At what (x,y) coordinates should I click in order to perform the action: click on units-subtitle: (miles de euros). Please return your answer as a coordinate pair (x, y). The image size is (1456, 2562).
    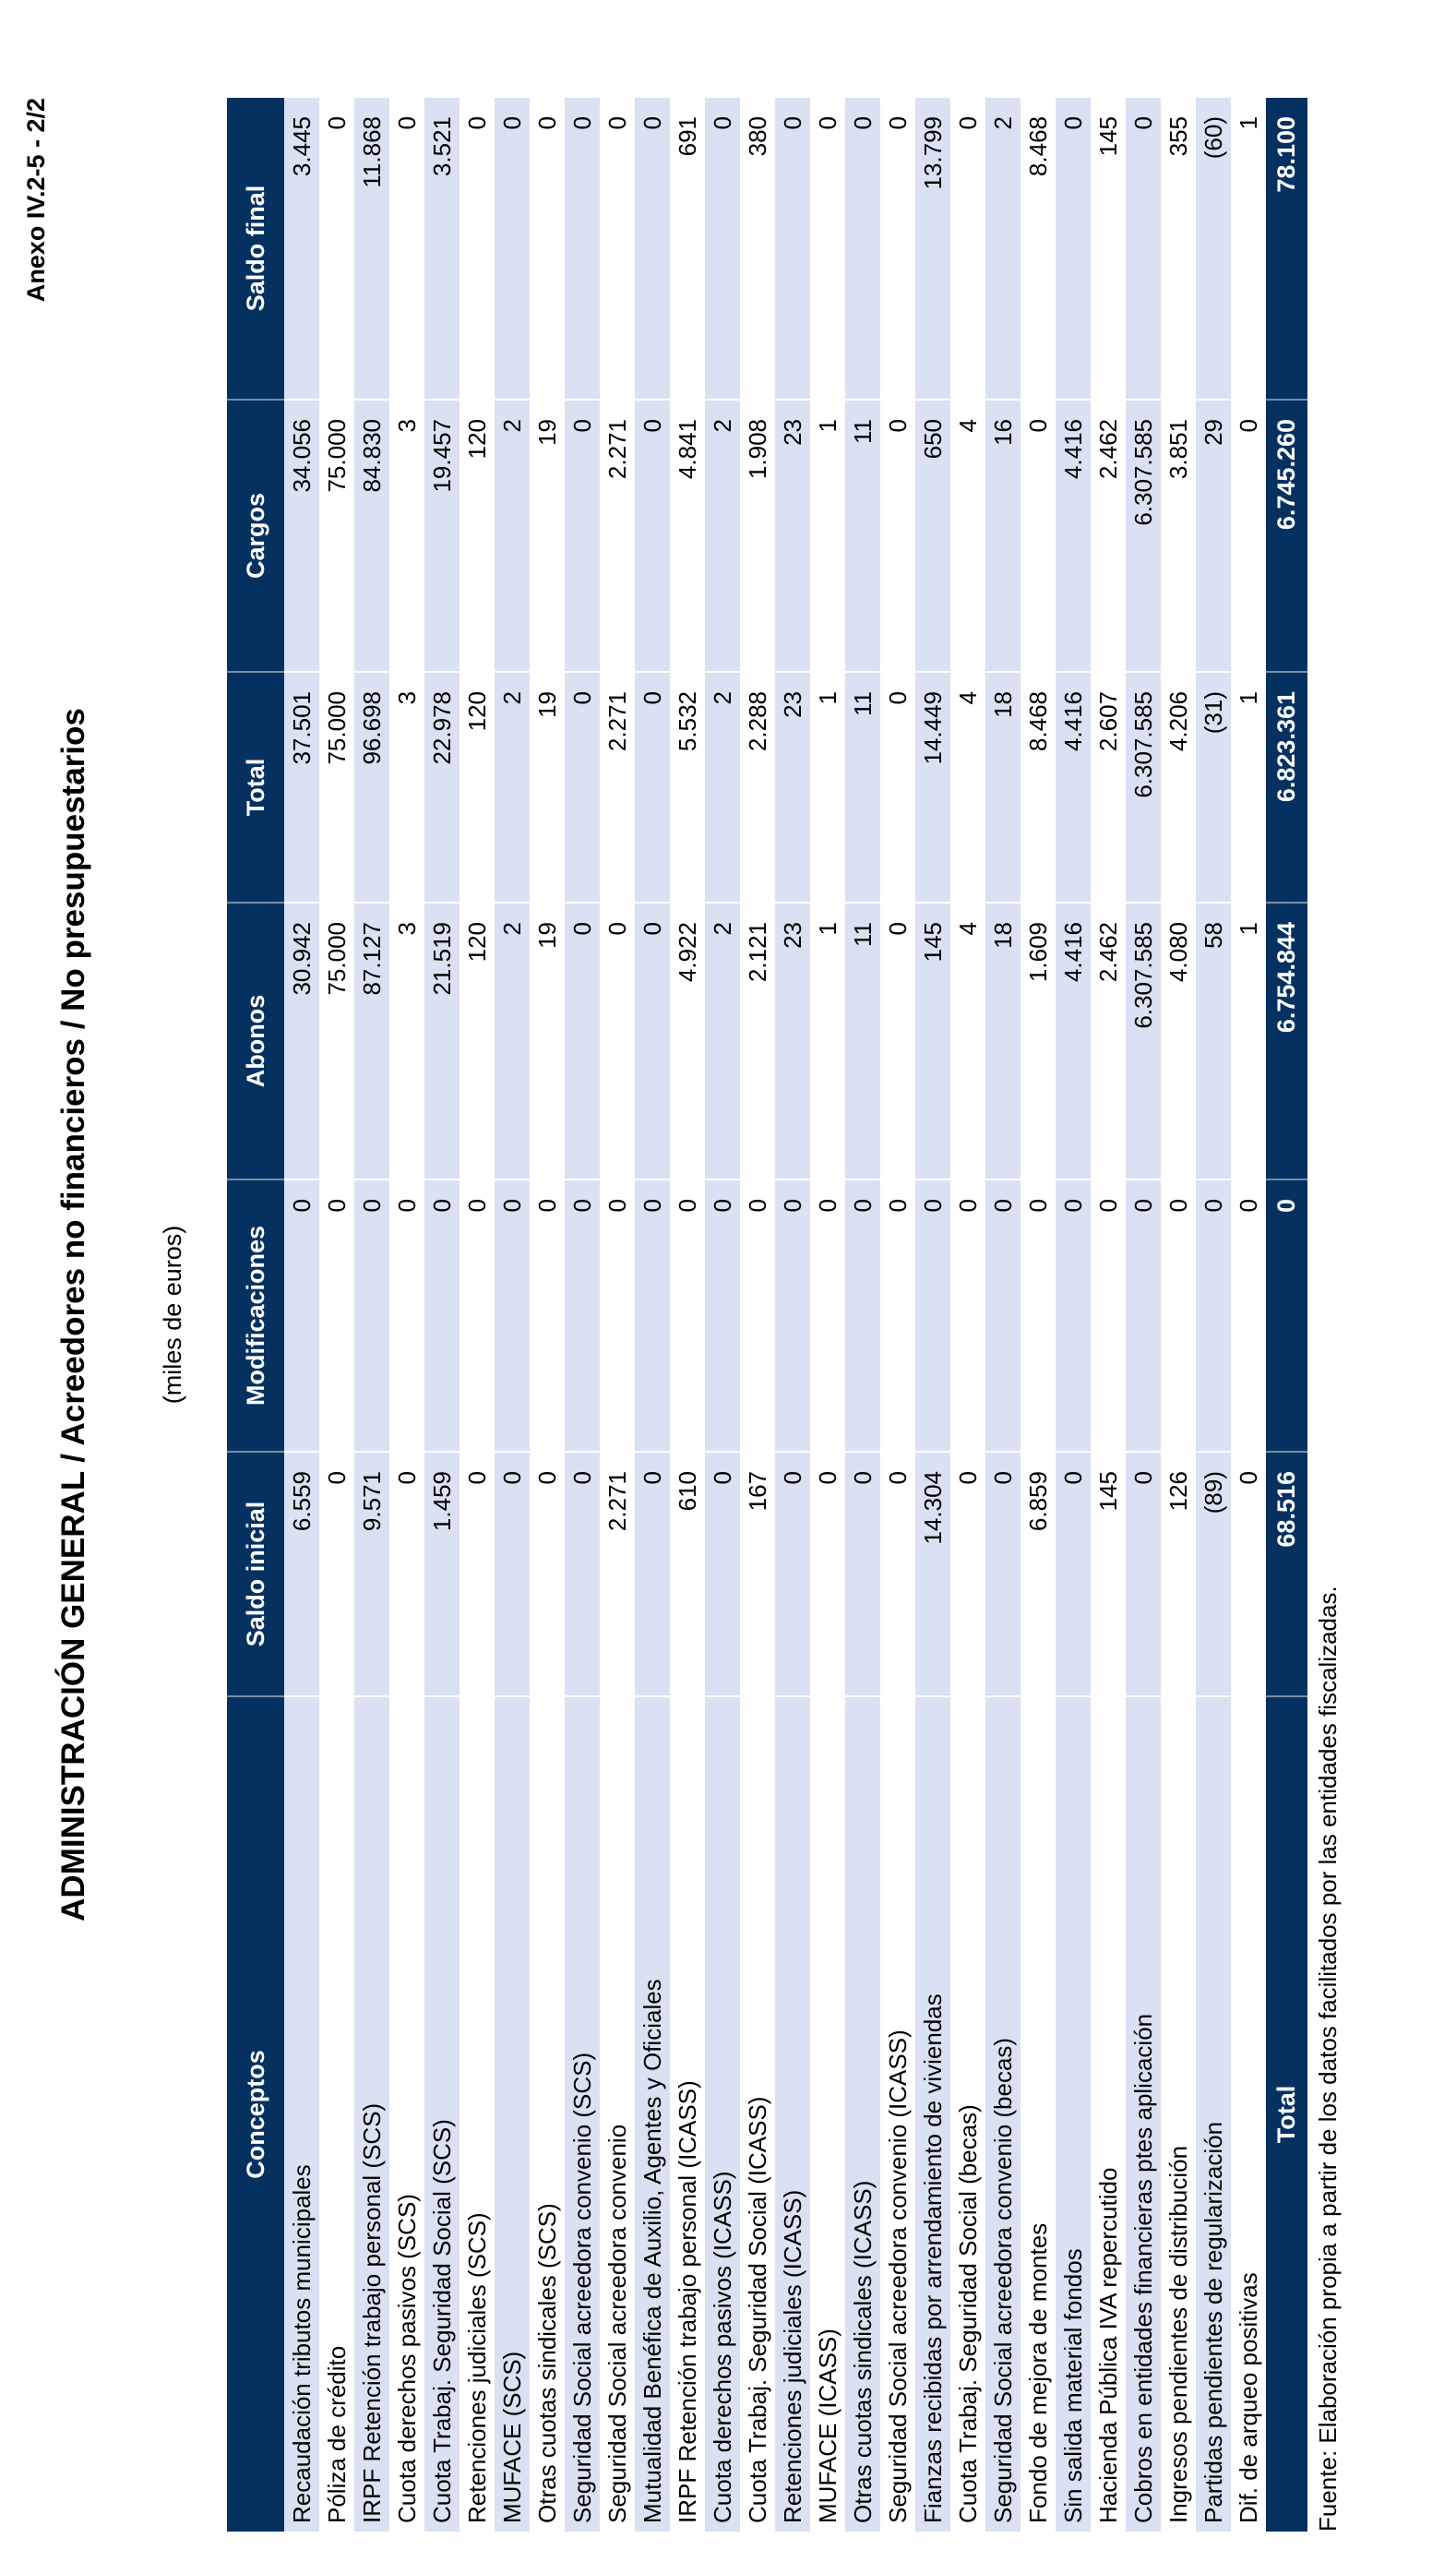
    Looking at the image, I should click on (172, 1315).